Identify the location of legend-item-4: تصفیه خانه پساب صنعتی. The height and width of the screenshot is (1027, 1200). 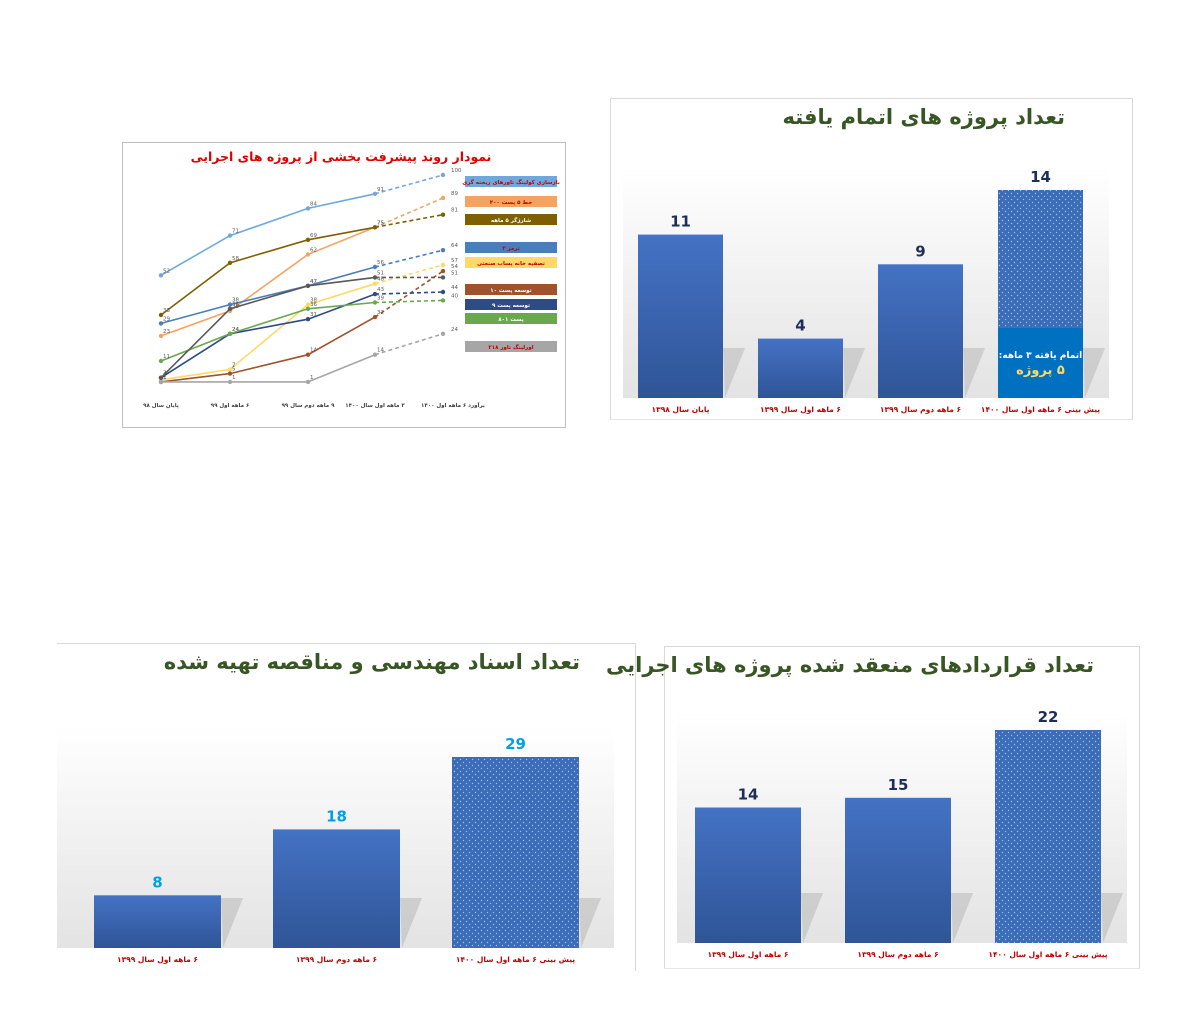
(511, 262).